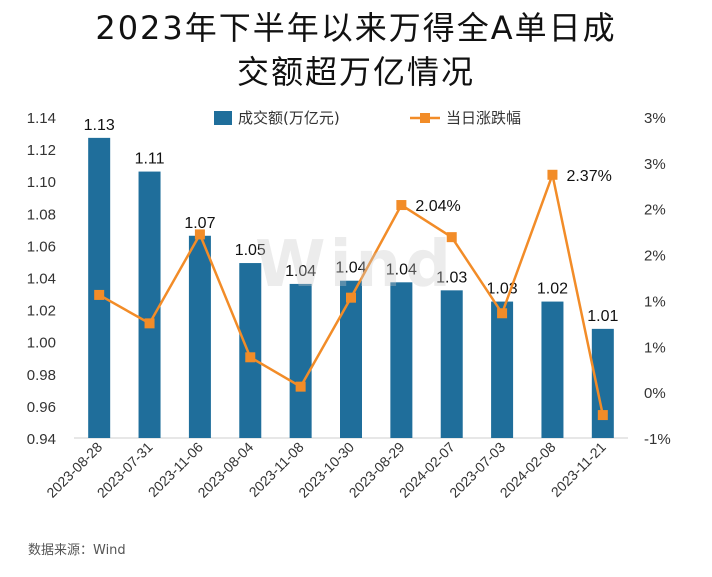 Image resolution: width=712 pixels, height=577 pixels. I want to click on bar-data-label: 1.05, so click(250, 250).